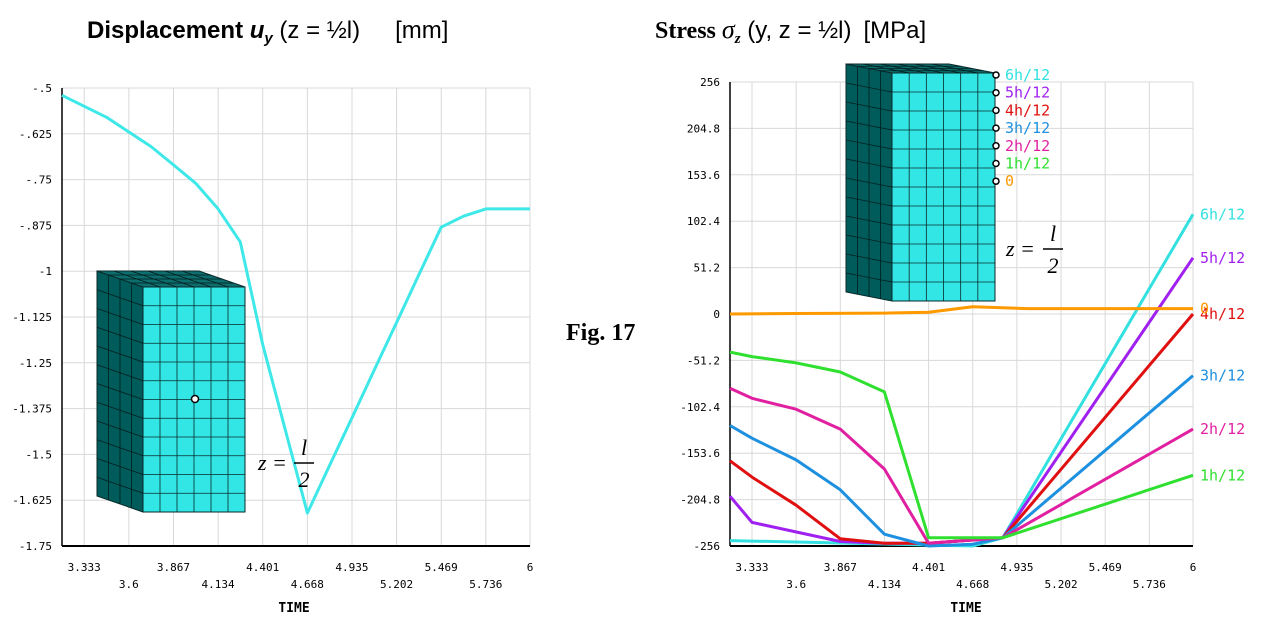  What do you see at coordinates (707, 268) in the screenshot?
I see `y-tick-label: 51.2` at bounding box center [707, 268].